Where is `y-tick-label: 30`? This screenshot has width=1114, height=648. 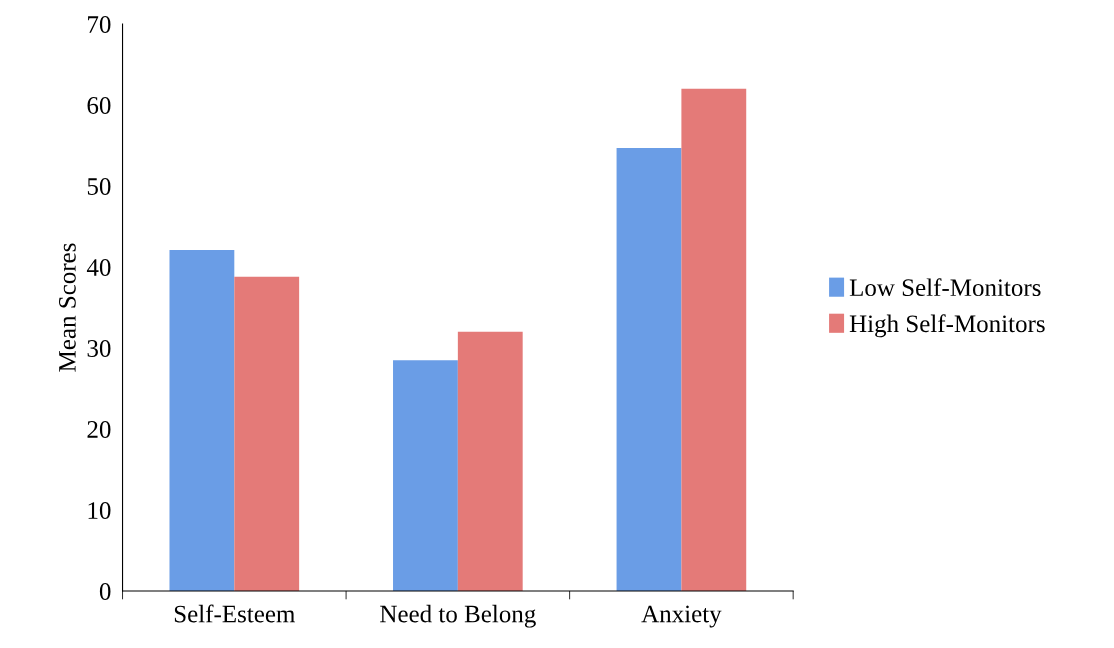
y-tick-label: 30 is located at coordinates (99, 348).